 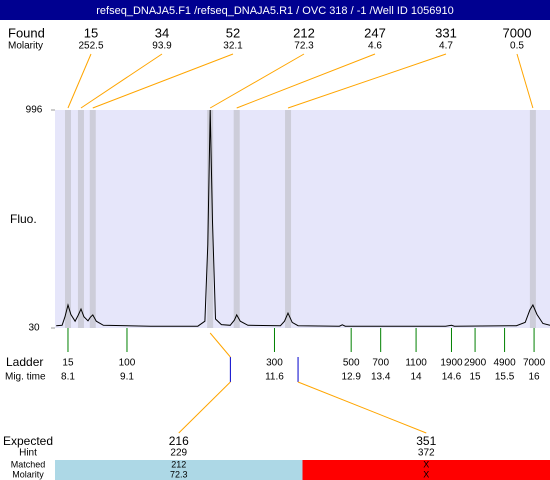 I want to click on title-bar, so click(x=275, y=10).